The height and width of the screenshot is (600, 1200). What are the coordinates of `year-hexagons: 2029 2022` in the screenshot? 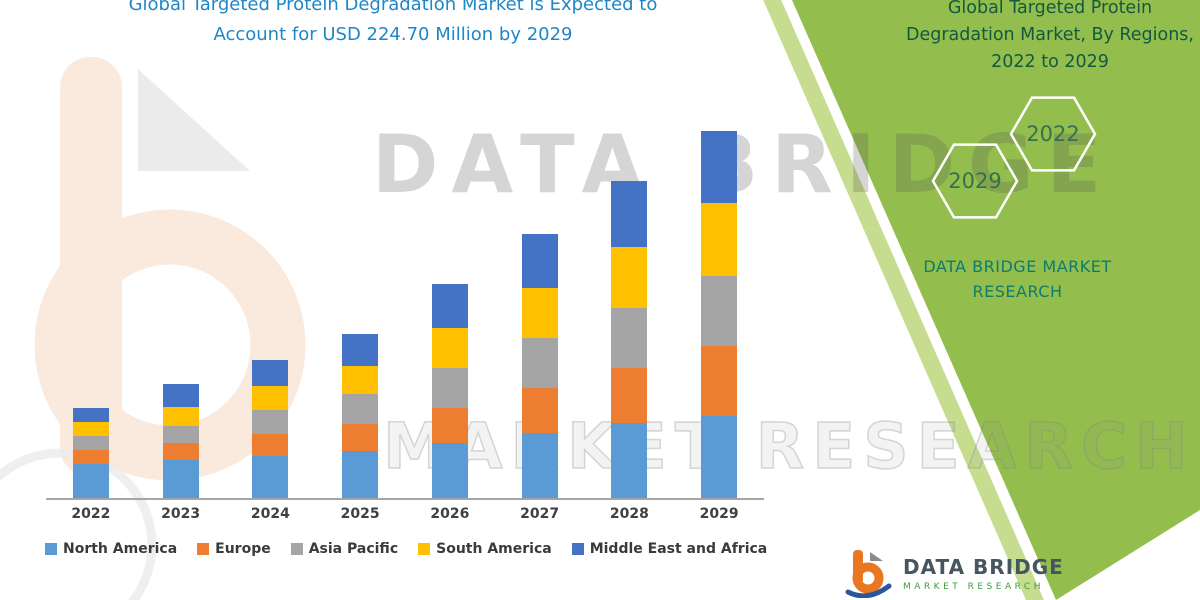 It's located at (1014, 157).